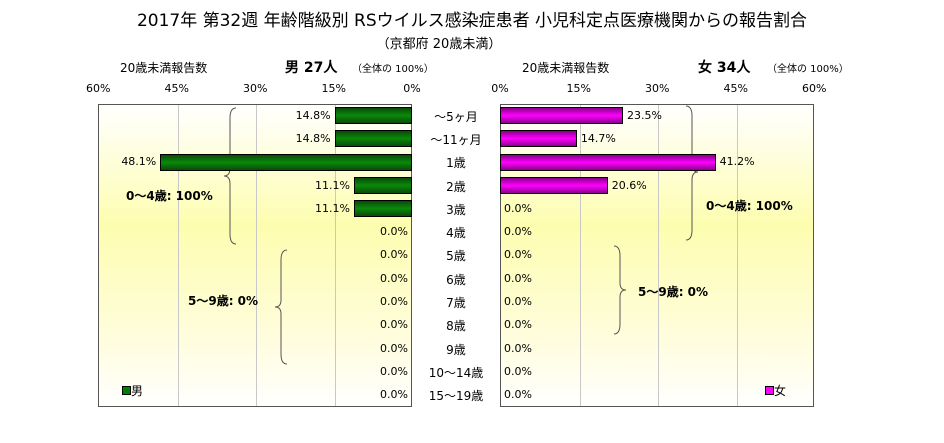 Image resolution: width=944 pixels, height=443 pixels. Describe the element at coordinates (456, 326) in the screenshot. I see `category-label: 8歳` at that location.